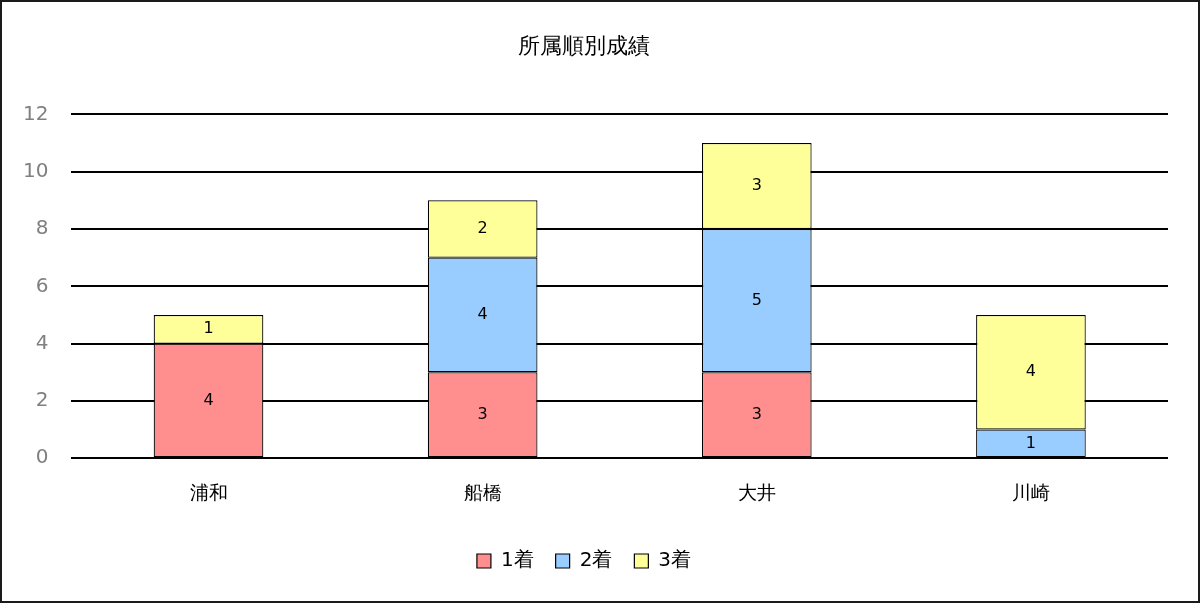 The height and width of the screenshot is (603, 1200). I want to click on x-tick-label: 川崎, so click(1030, 491).